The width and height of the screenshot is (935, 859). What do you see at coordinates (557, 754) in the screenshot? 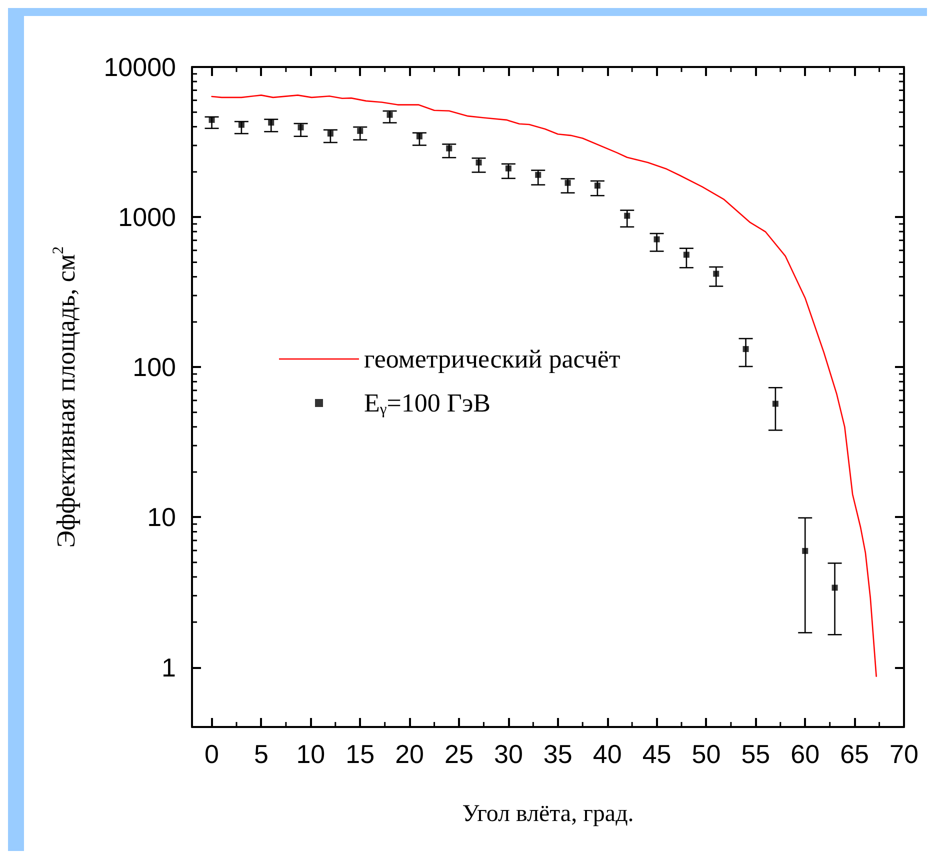
I see `x-tick-label: 35` at bounding box center [557, 754].